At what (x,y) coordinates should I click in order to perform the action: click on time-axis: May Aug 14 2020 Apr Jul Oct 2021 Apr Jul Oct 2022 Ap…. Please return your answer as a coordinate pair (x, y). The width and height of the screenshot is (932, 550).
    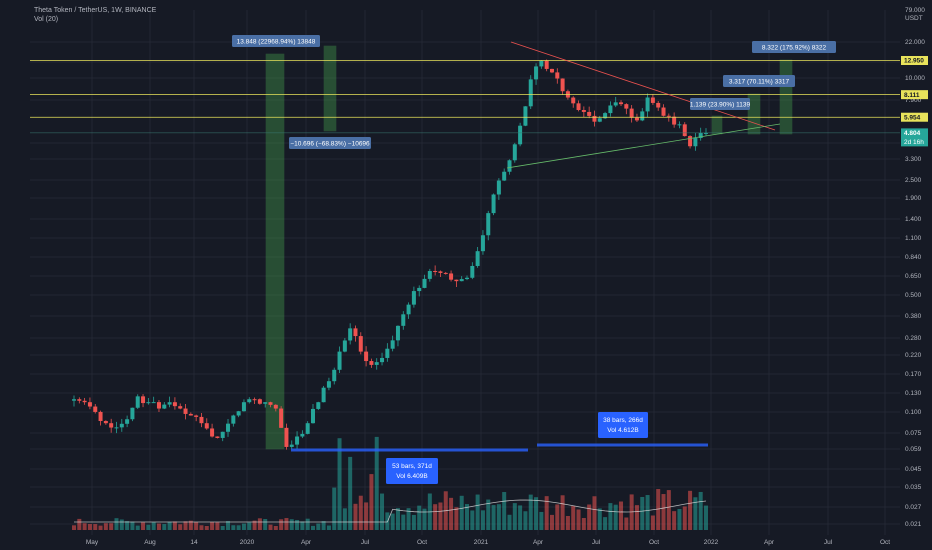
    Looking at the image, I should click on (488, 542).